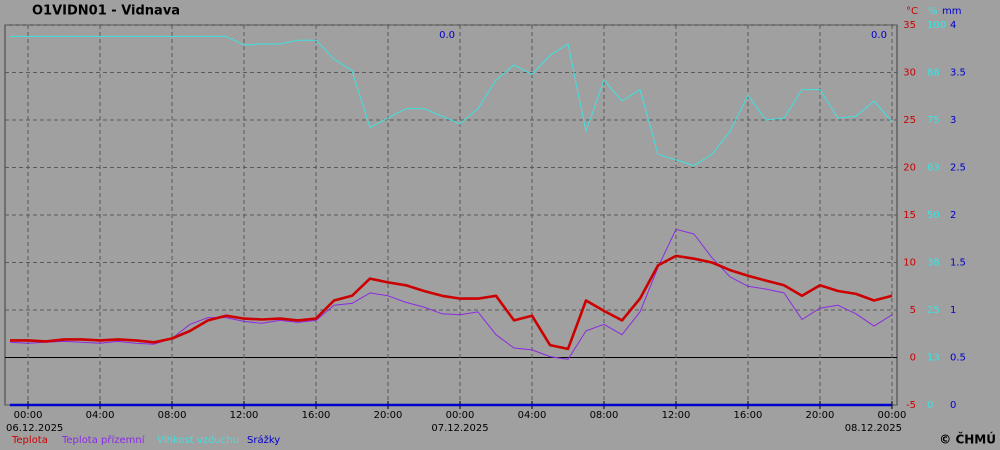 The height and width of the screenshot is (450, 1000). What do you see at coordinates (911, 405) in the screenshot?
I see `y-tick-label: -5` at bounding box center [911, 405].